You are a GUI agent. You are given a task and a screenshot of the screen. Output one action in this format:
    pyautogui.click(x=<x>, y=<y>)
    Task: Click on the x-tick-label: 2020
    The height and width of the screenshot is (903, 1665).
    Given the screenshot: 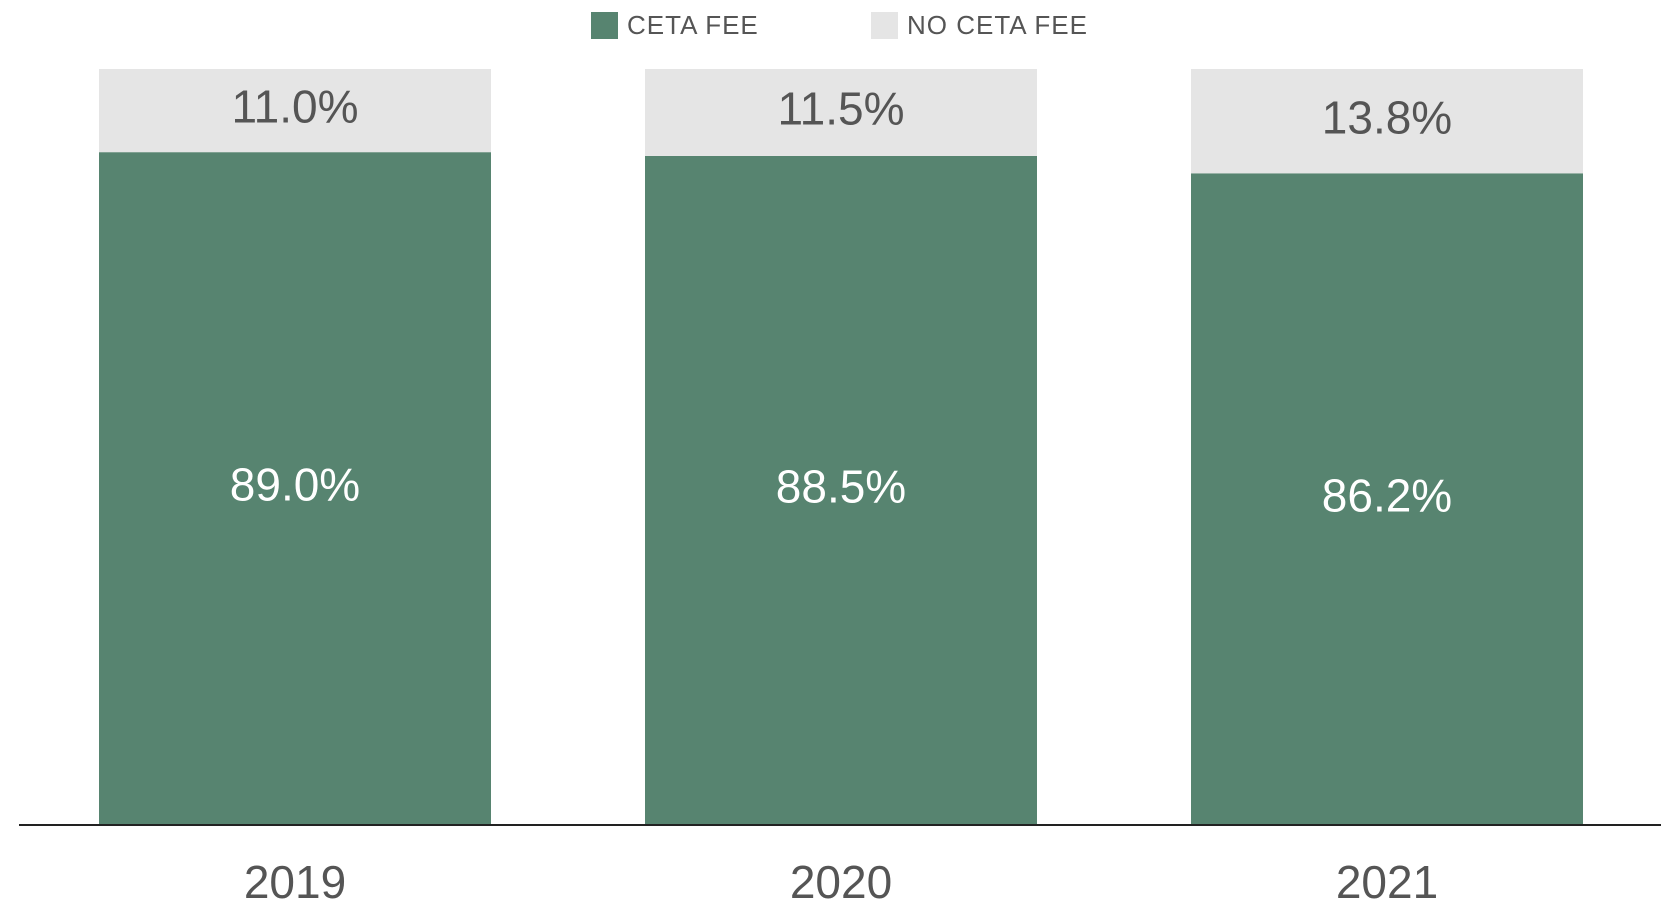 What is the action you would take?
    pyautogui.click(x=841, y=879)
    